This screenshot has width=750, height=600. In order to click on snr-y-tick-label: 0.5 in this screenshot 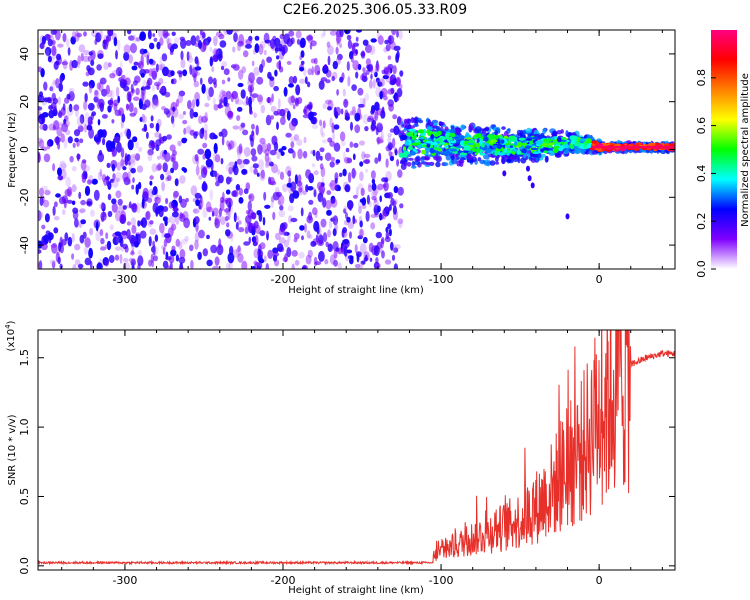, I will do `click(24, 497)`.